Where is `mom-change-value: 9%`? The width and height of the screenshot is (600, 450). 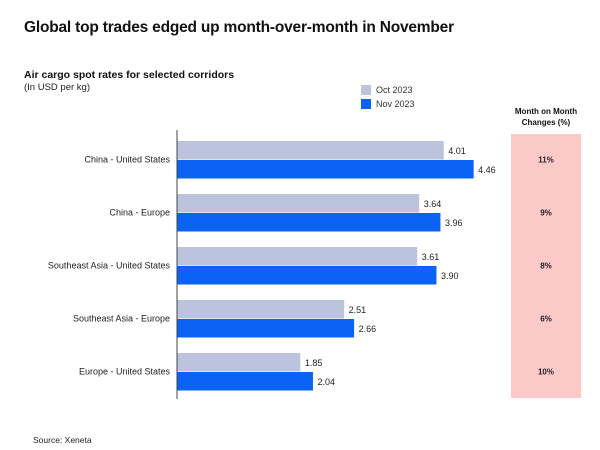 mom-change-value: 9% is located at coordinates (546, 213).